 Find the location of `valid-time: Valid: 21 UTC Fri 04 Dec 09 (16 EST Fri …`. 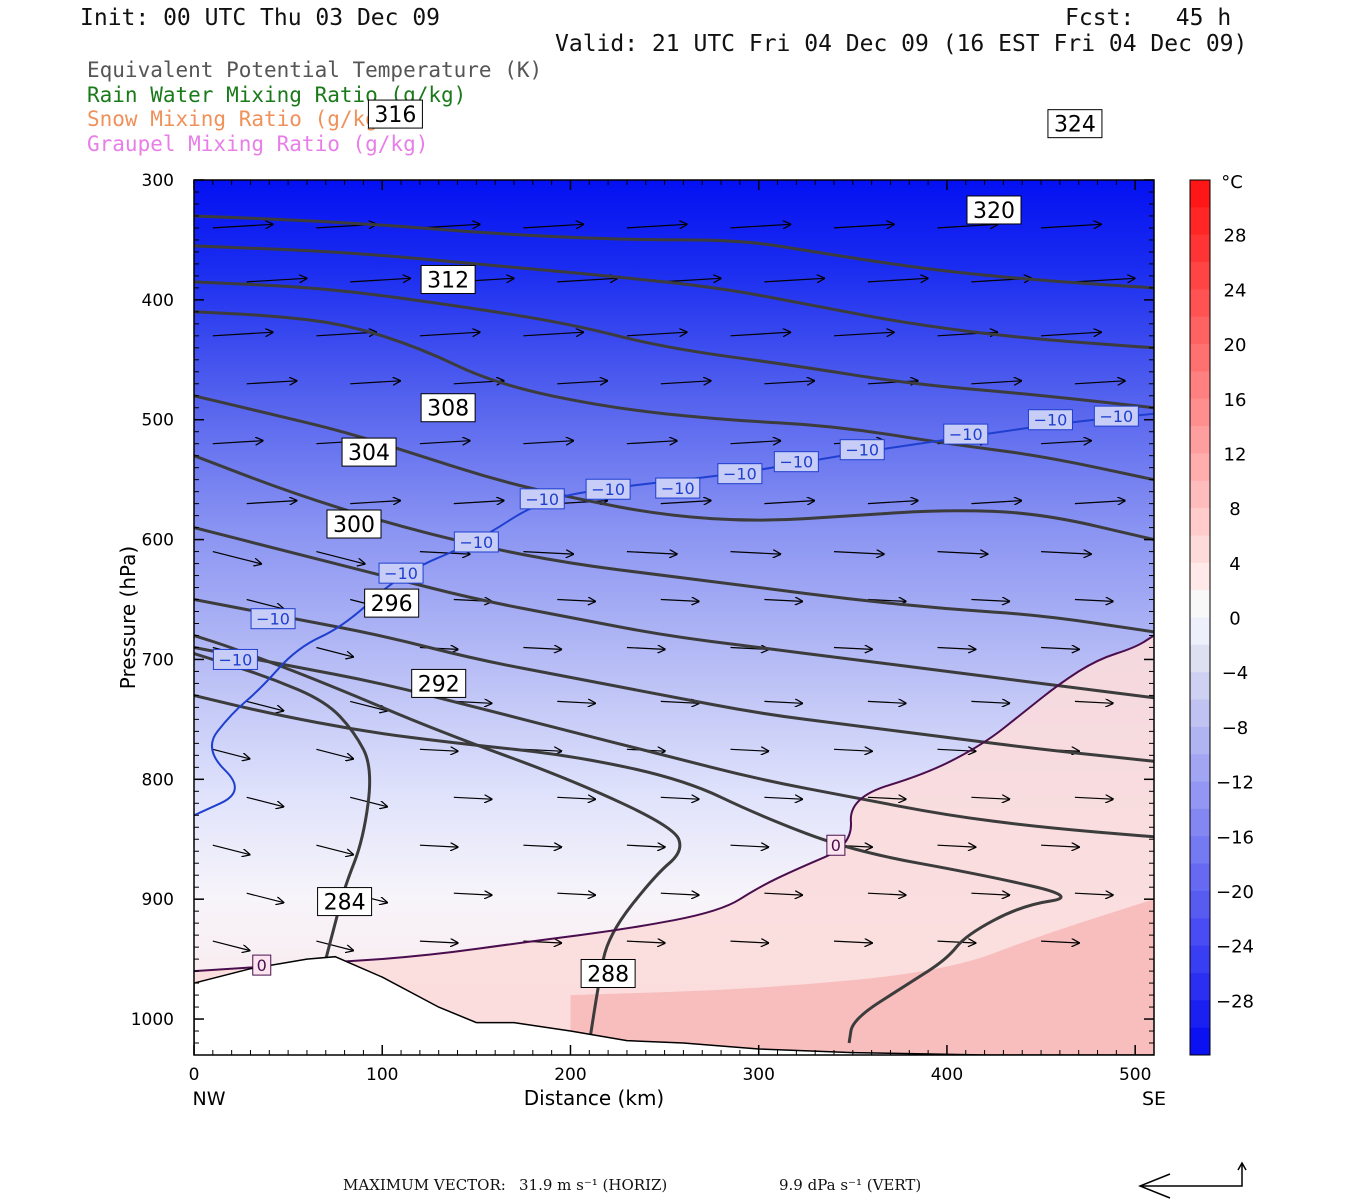

valid-time: Valid: 21 UTC Fri 04 Dec 09 (16 EST Fri … is located at coordinates (901, 44).